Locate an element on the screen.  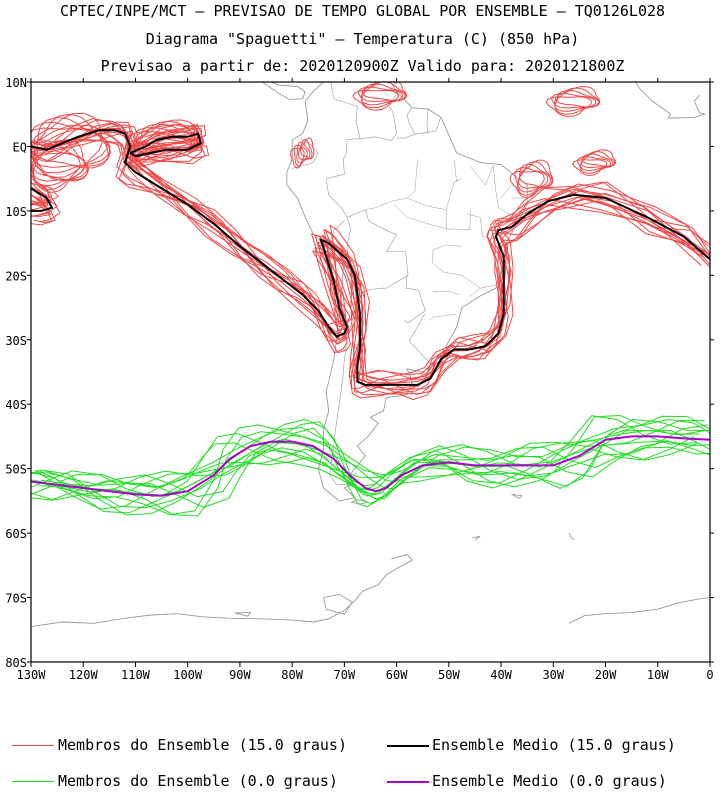
x-tick-label-7: 60W is located at coordinates (397, 675).